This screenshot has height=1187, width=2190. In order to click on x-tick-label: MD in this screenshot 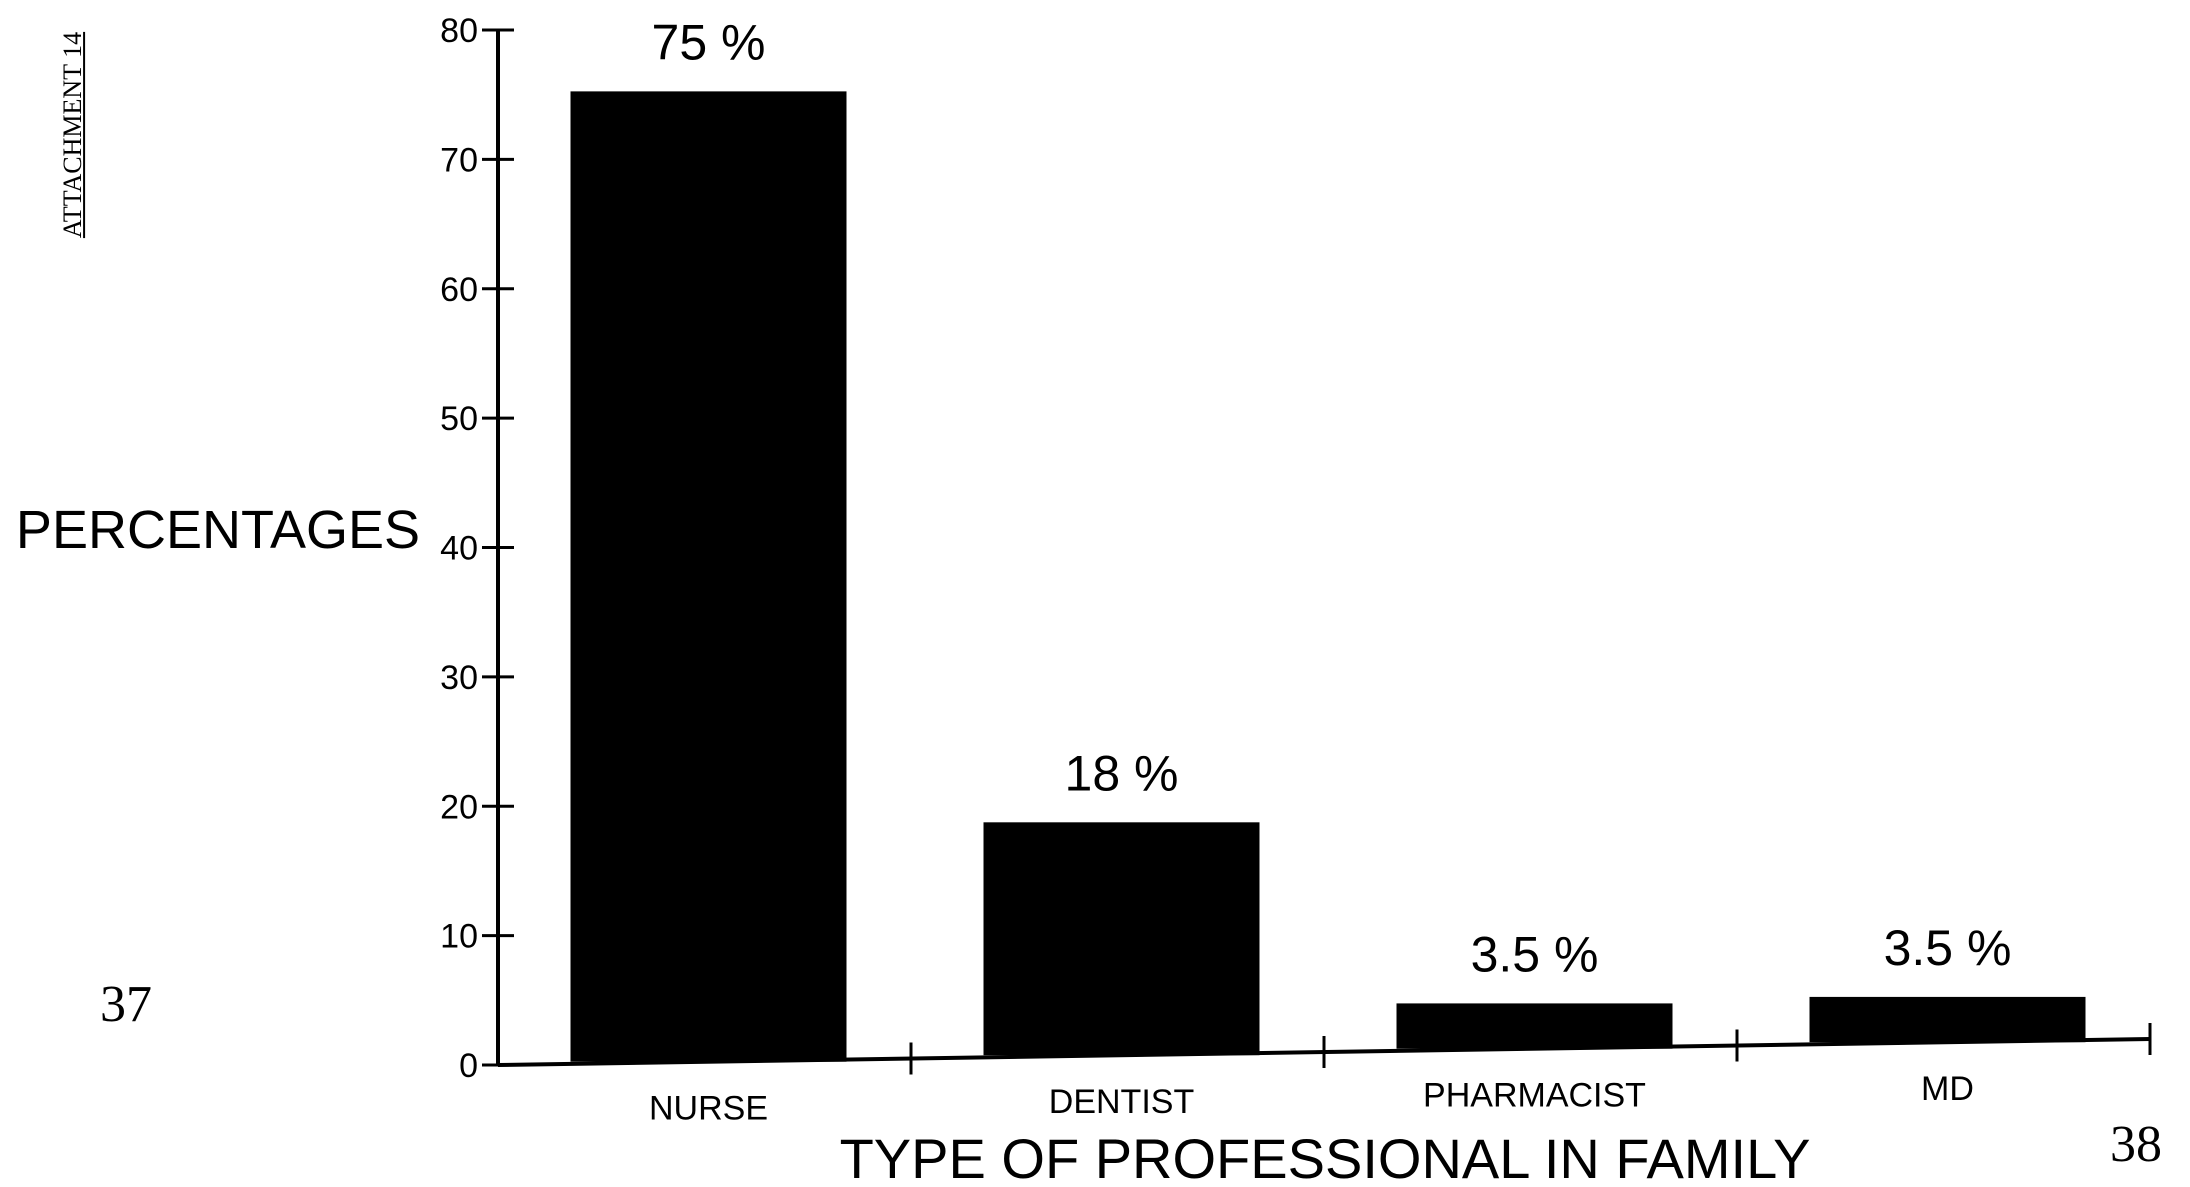, I will do `click(1947, 1089)`.